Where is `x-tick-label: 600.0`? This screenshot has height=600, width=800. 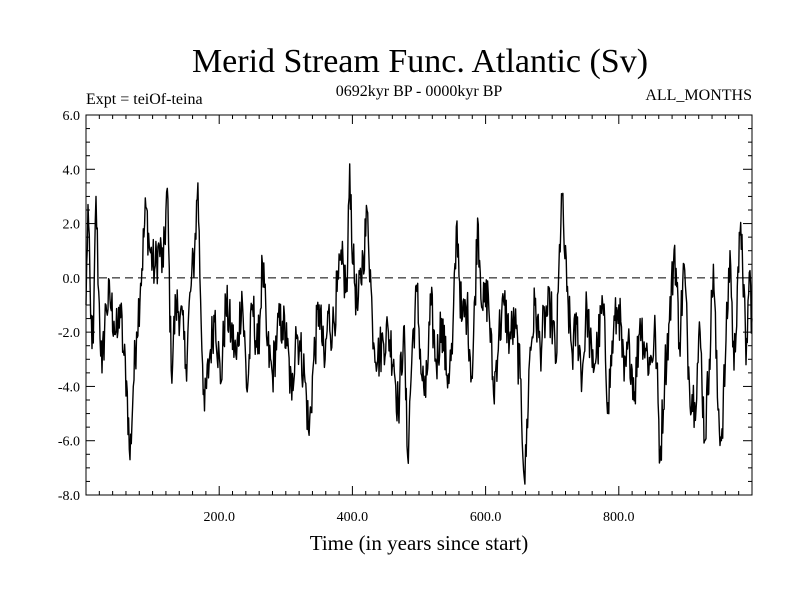 x-tick-label: 600.0 is located at coordinates (486, 517).